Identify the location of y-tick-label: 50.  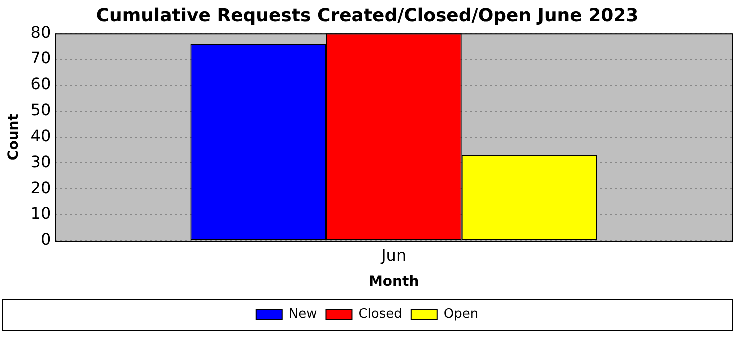
(41, 110).